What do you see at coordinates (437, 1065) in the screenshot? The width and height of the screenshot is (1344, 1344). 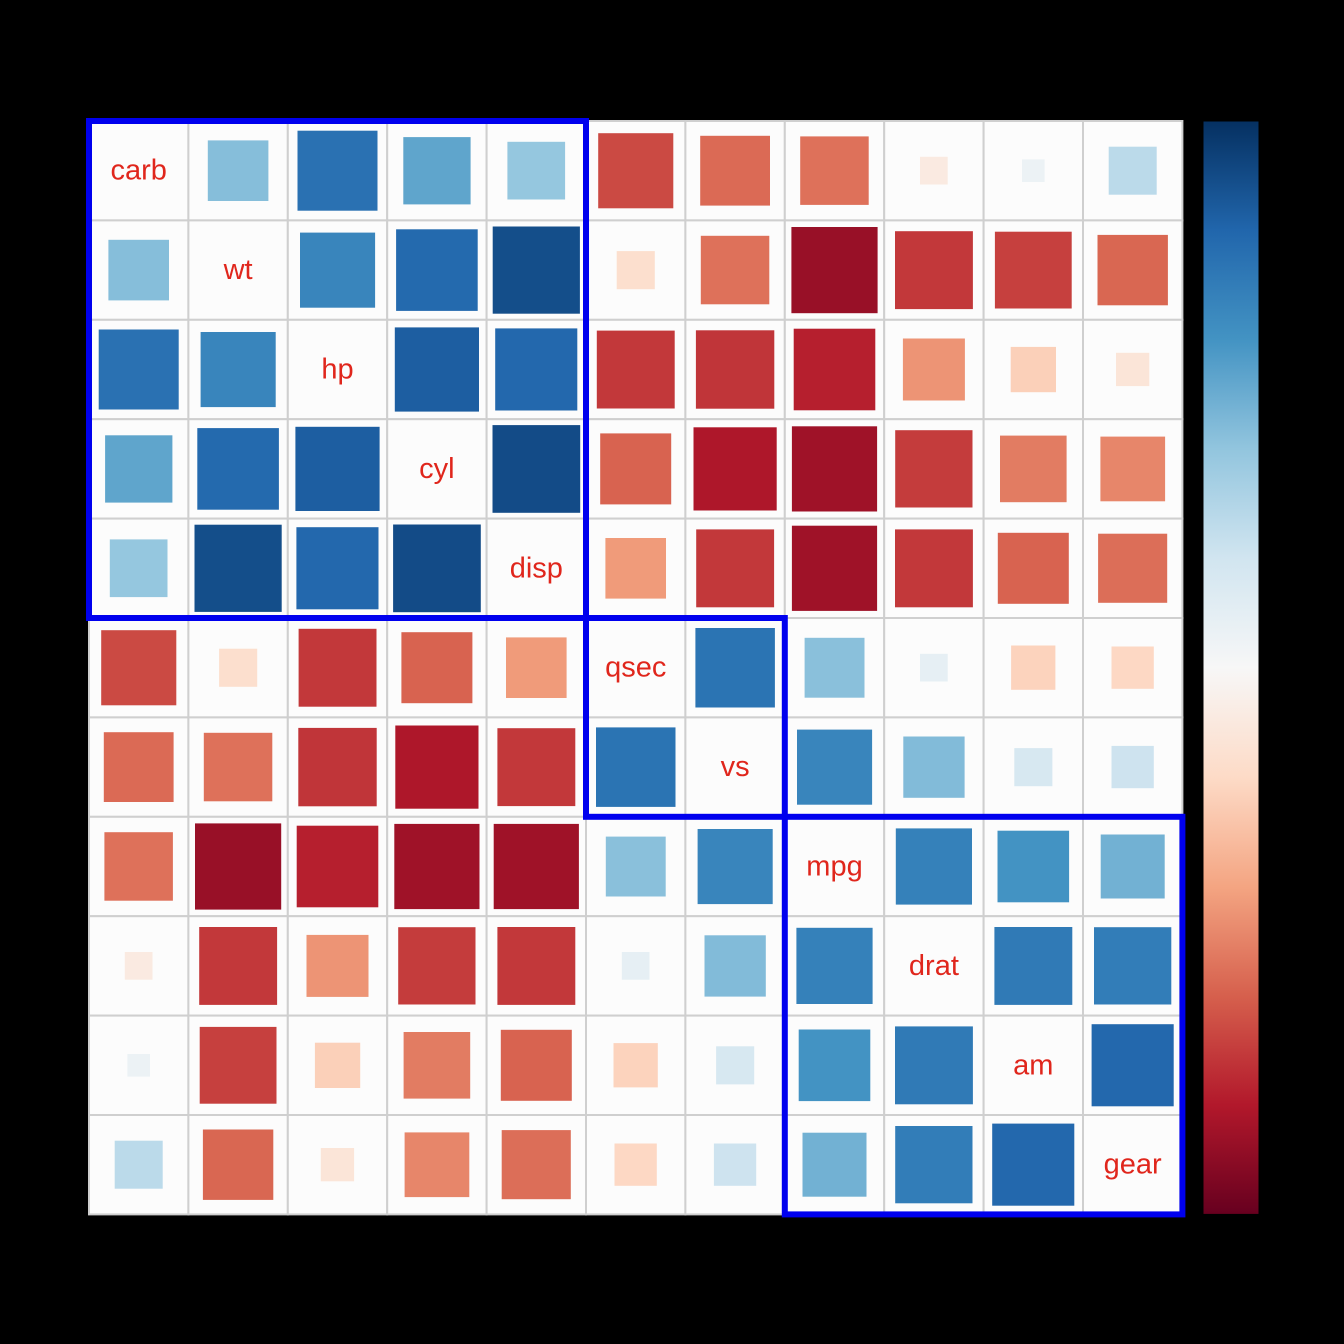 I see `corr-square-am-cyl` at bounding box center [437, 1065].